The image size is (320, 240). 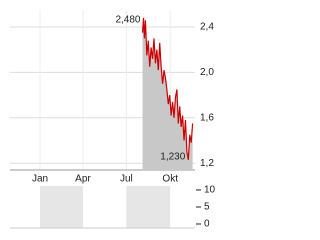 What do you see at coordinates (170, 179) in the screenshot?
I see `x-tick-label: Okt` at bounding box center [170, 179].